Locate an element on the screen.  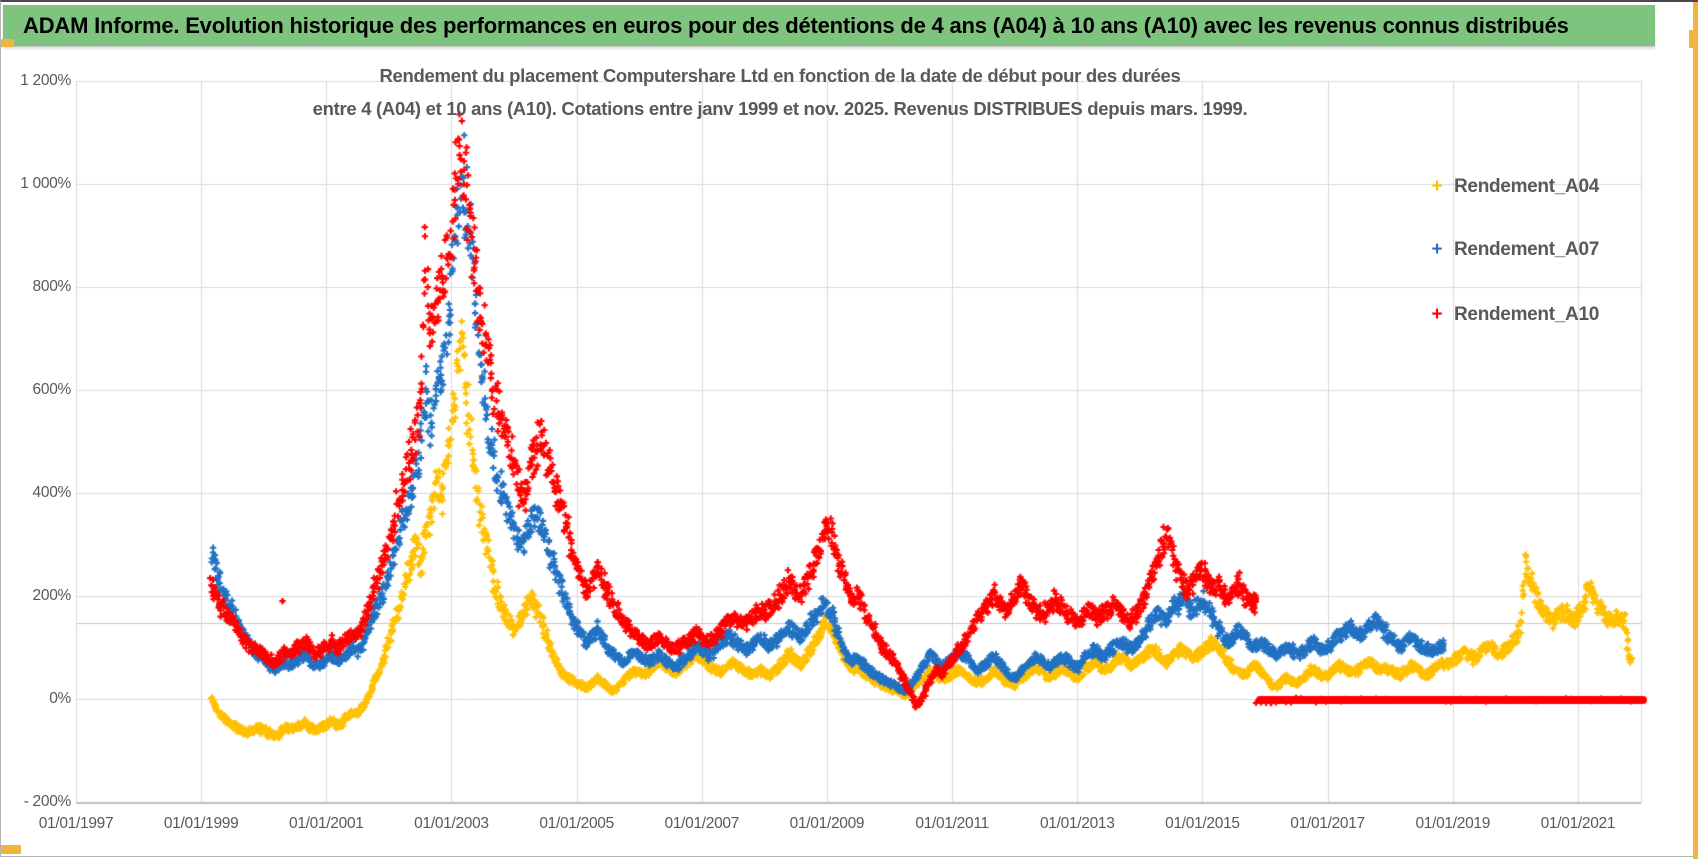
legend-label-a04: Rendement_A04 is located at coordinates (1526, 186).